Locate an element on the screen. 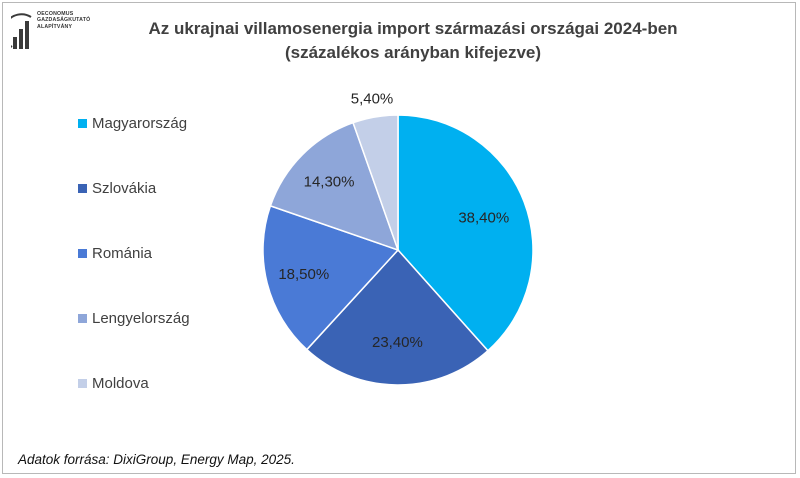  slice-label: 38,40% is located at coordinates (483, 217).